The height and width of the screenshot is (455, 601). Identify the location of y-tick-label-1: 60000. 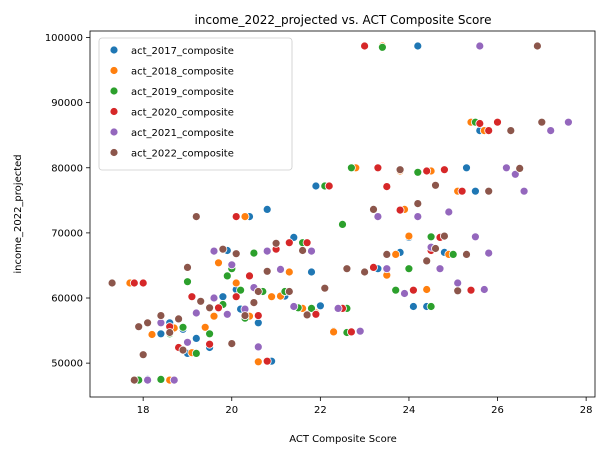
(67, 299).